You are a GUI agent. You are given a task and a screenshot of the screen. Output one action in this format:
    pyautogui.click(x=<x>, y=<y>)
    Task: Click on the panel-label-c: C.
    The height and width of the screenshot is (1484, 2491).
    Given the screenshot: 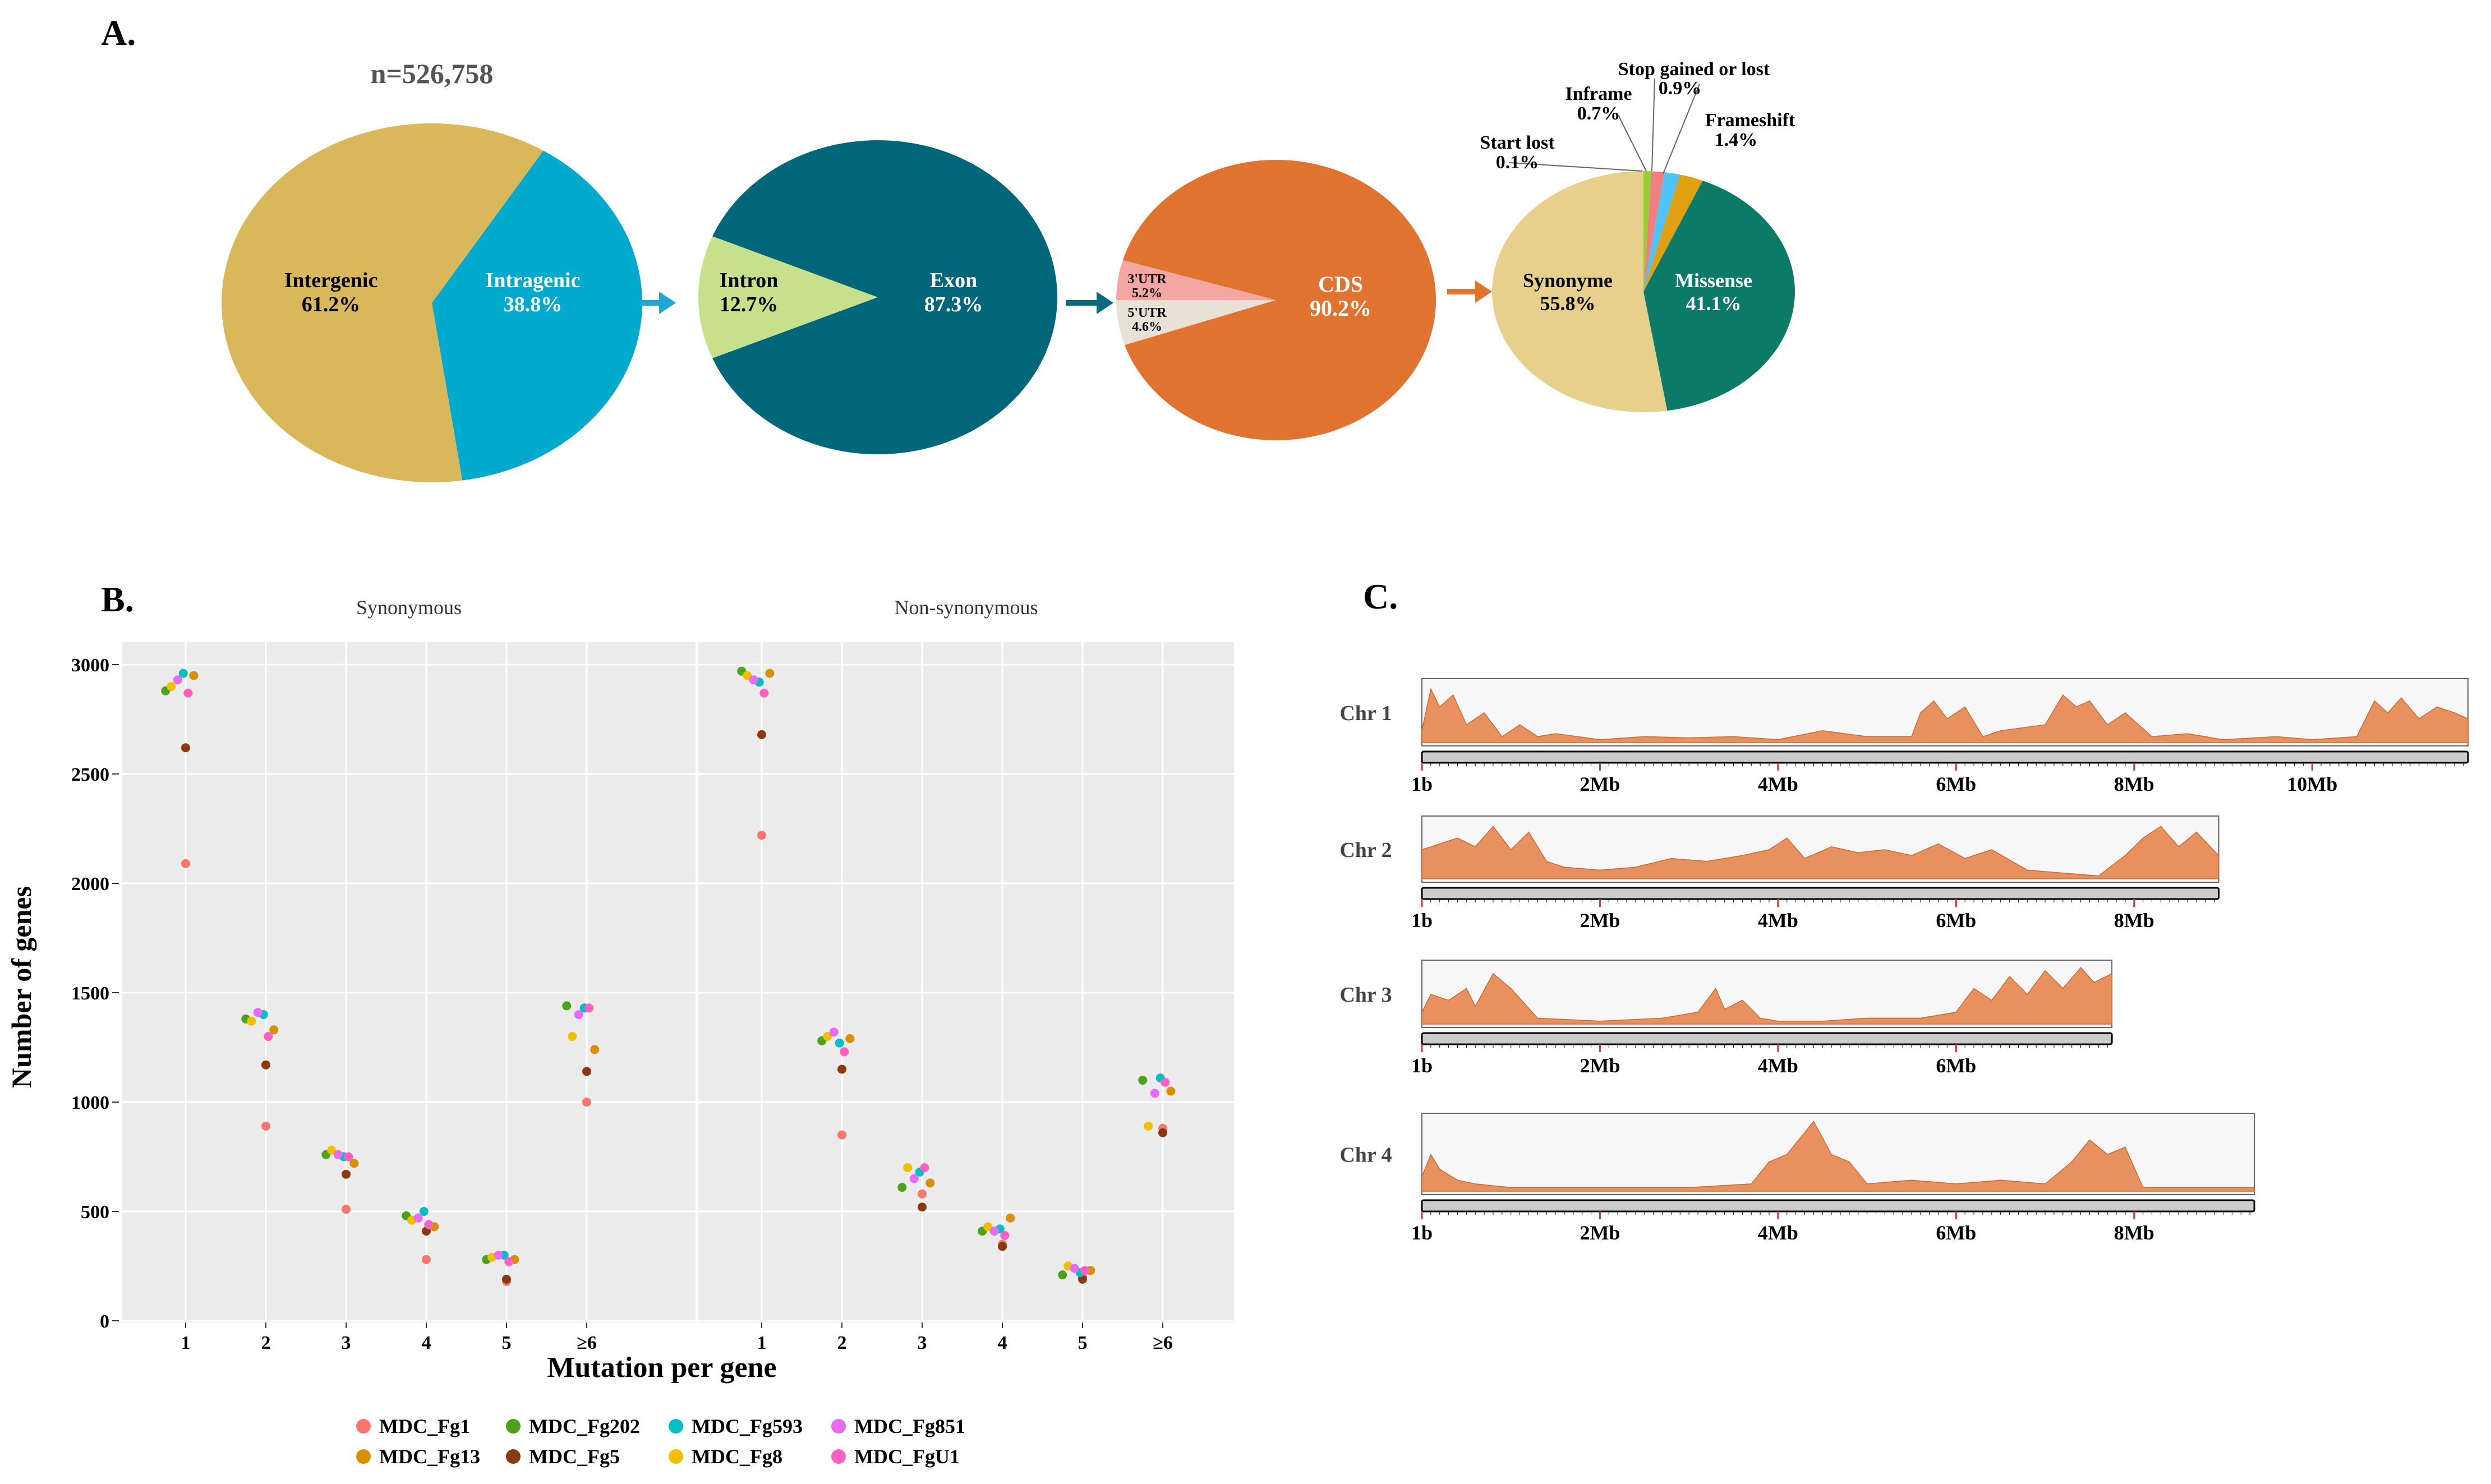 What is the action you would take?
    pyautogui.click(x=1380, y=596)
    